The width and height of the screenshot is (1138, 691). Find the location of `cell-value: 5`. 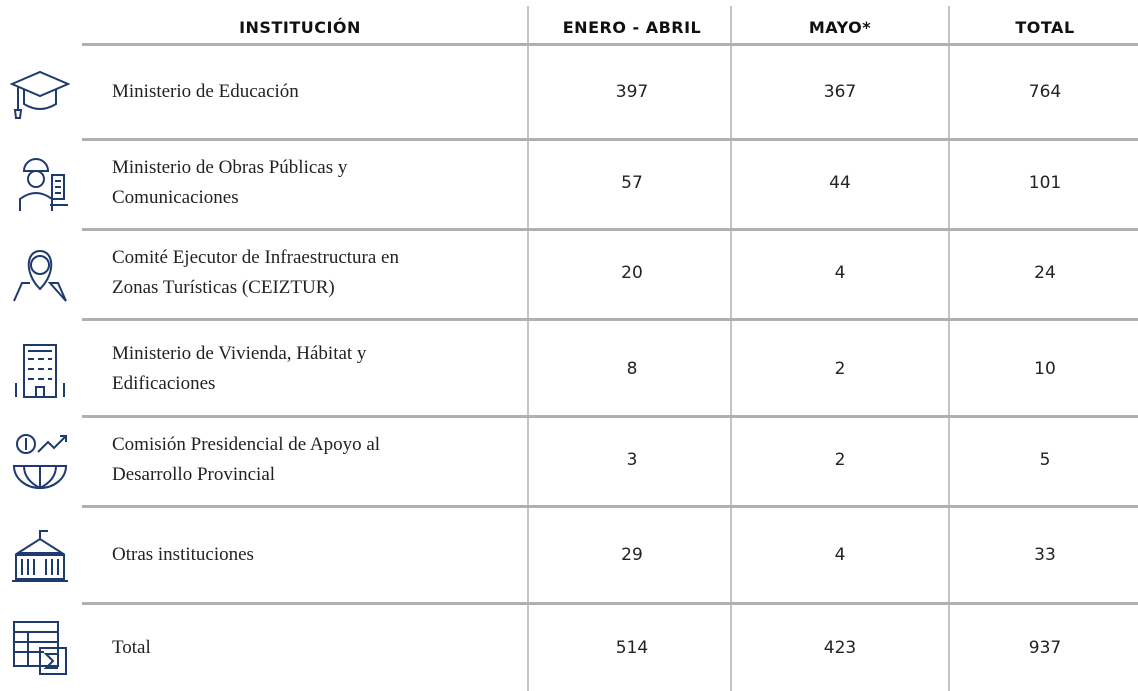

cell-value: 5 is located at coordinates (1045, 460).